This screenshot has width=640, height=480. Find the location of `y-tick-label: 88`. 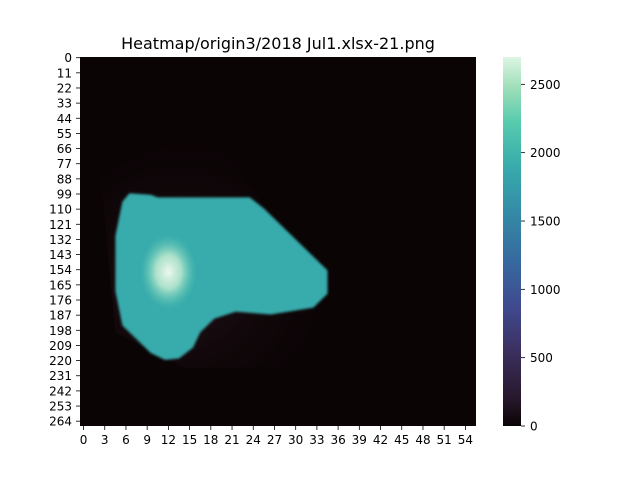

y-tick-label: 88 is located at coordinates (64, 179).